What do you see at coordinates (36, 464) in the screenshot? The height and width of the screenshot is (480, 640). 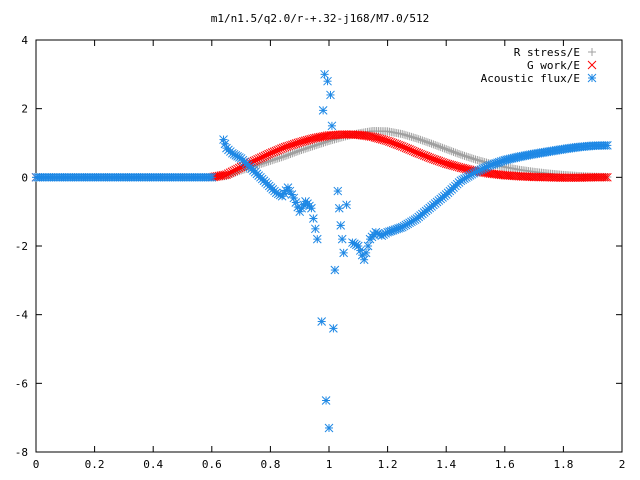 I see `x-tick-label: 0` at bounding box center [36, 464].